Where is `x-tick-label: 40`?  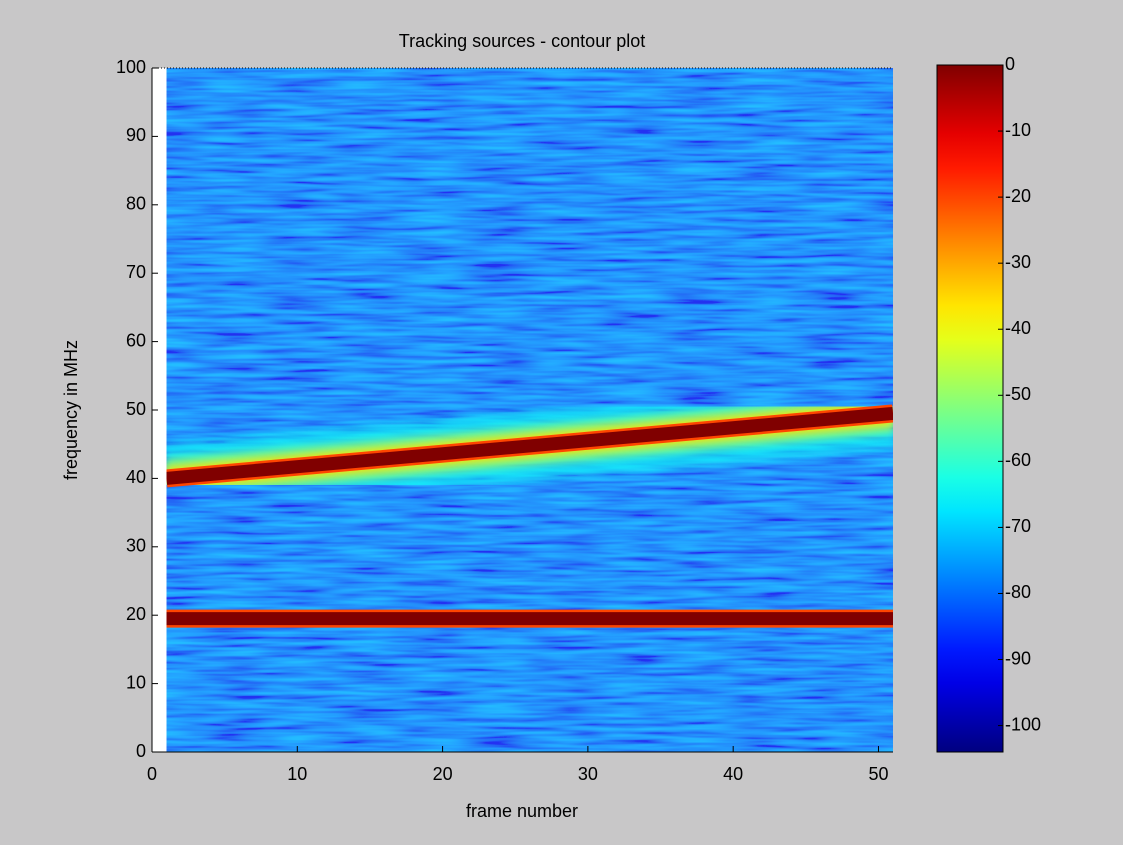
x-tick-label: 40 is located at coordinates (733, 774).